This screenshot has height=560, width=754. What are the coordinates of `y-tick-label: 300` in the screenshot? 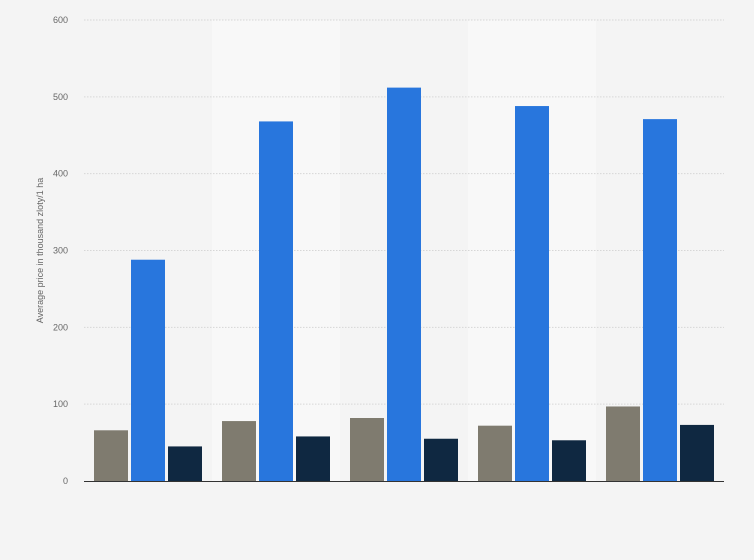 It's located at (60, 251).